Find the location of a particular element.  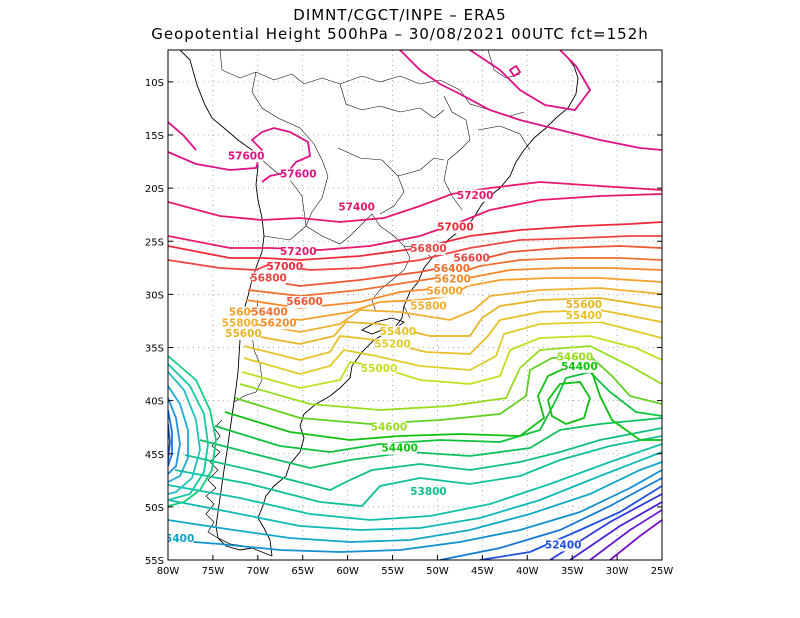

lat-tick-label: 25S is located at coordinates (154, 242).